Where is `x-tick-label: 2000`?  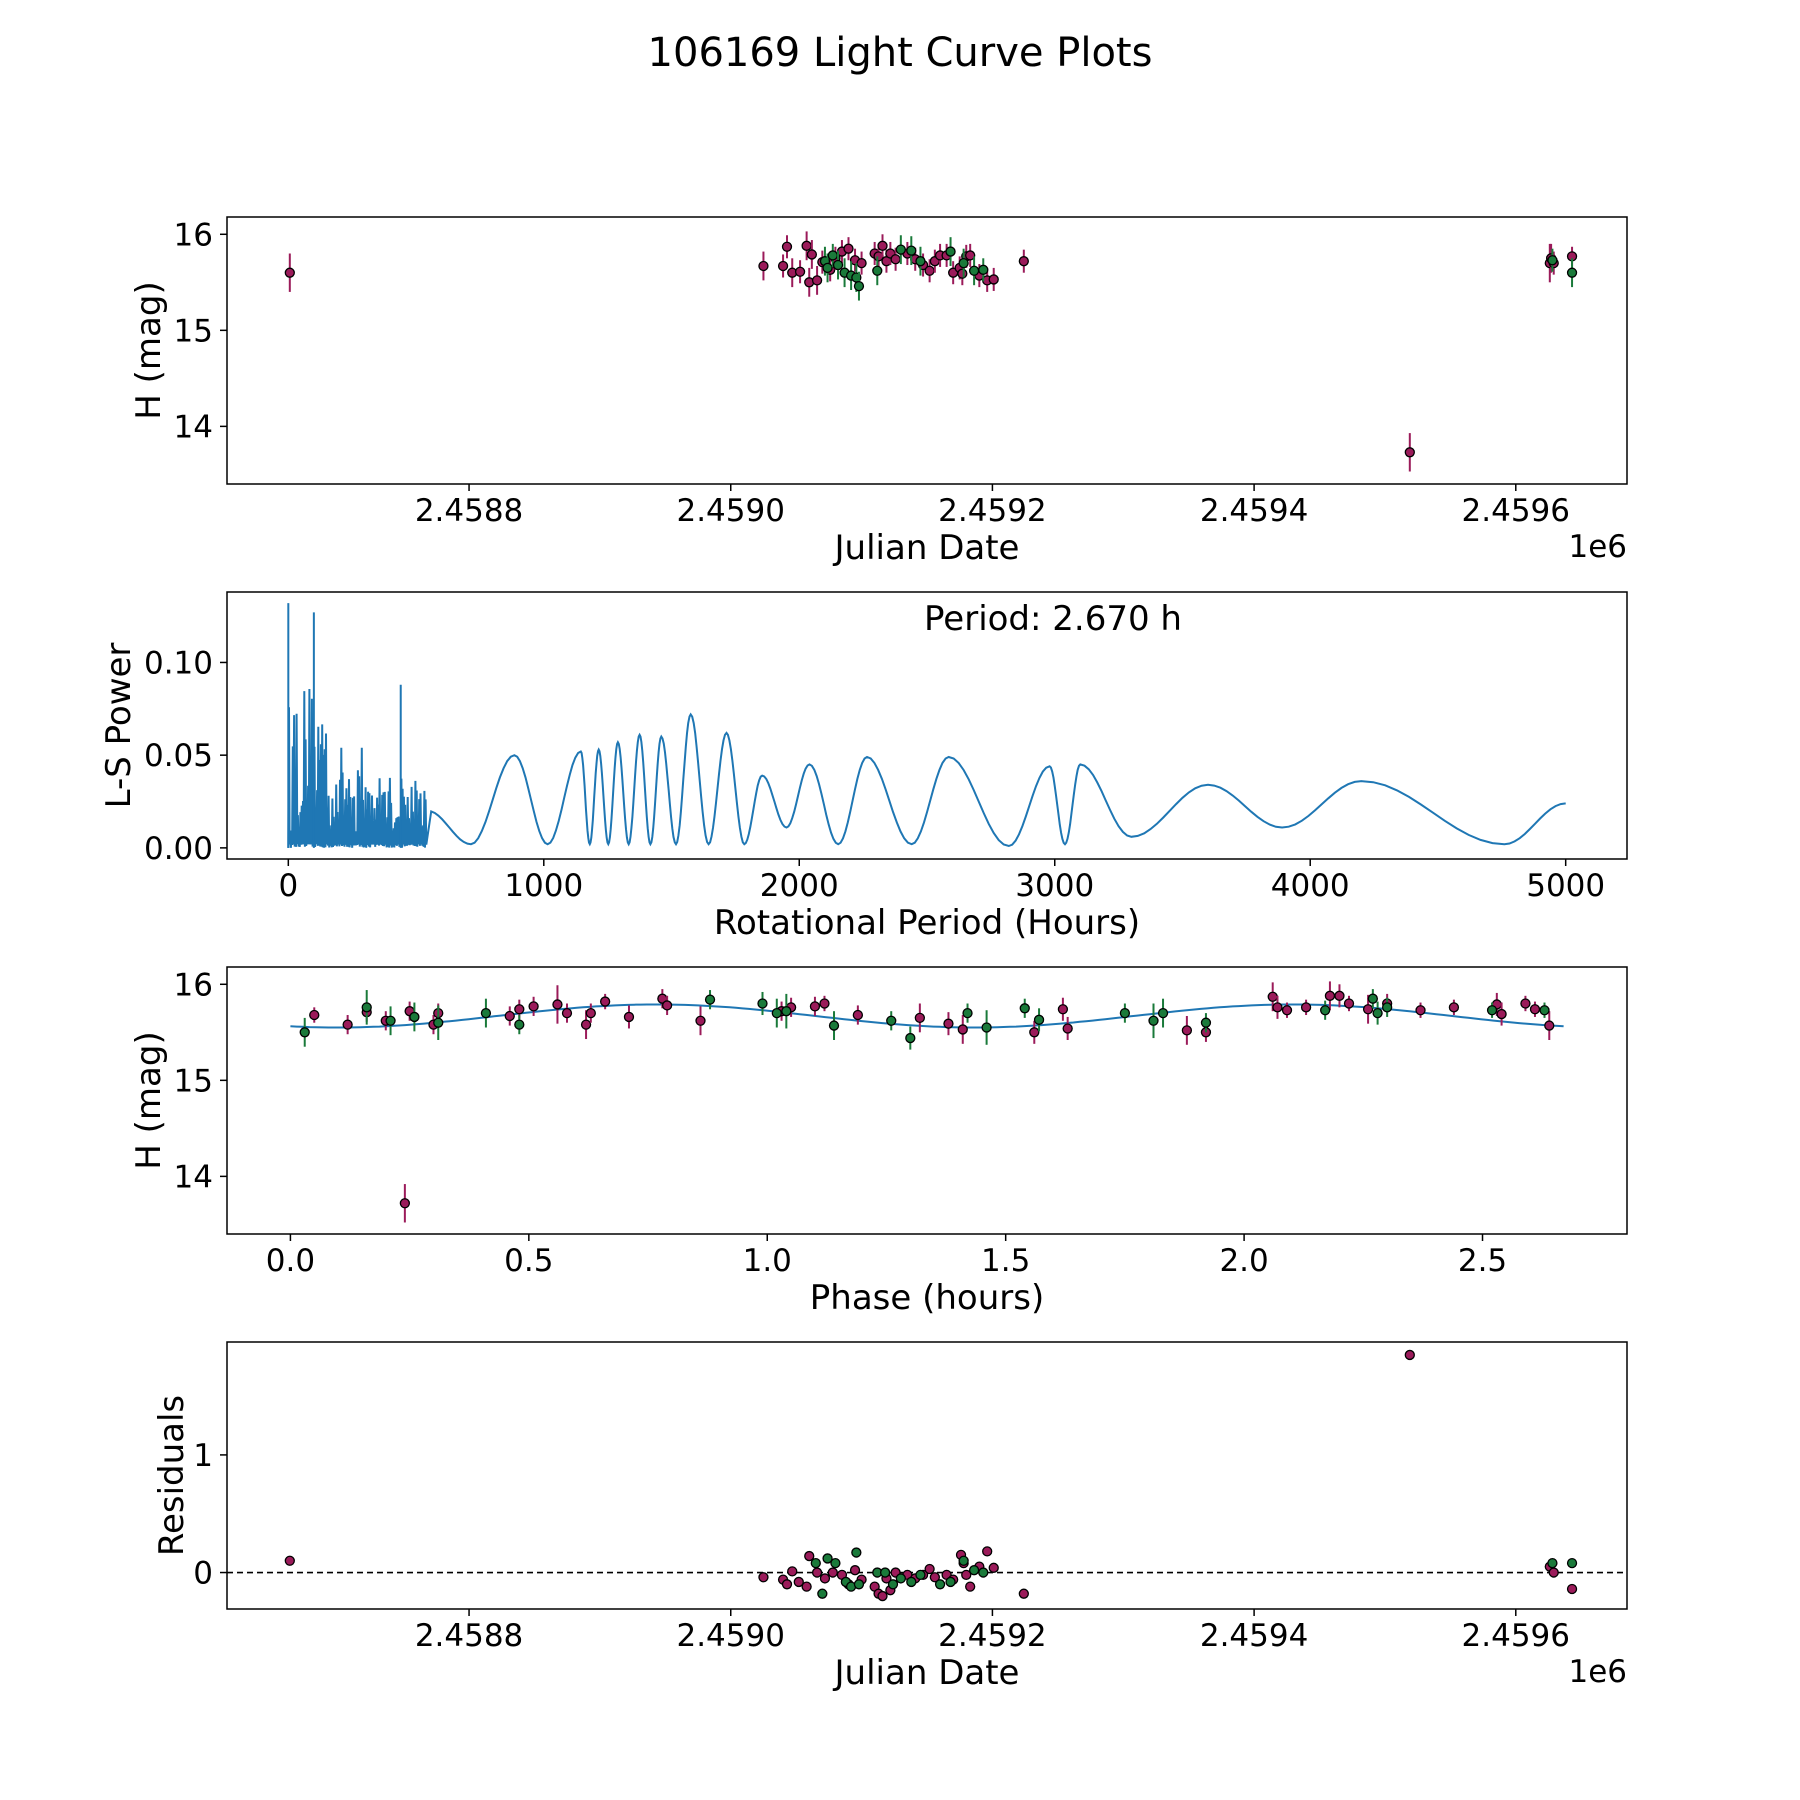 x-tick-label: 2000 is located at coordinates (799, 886).